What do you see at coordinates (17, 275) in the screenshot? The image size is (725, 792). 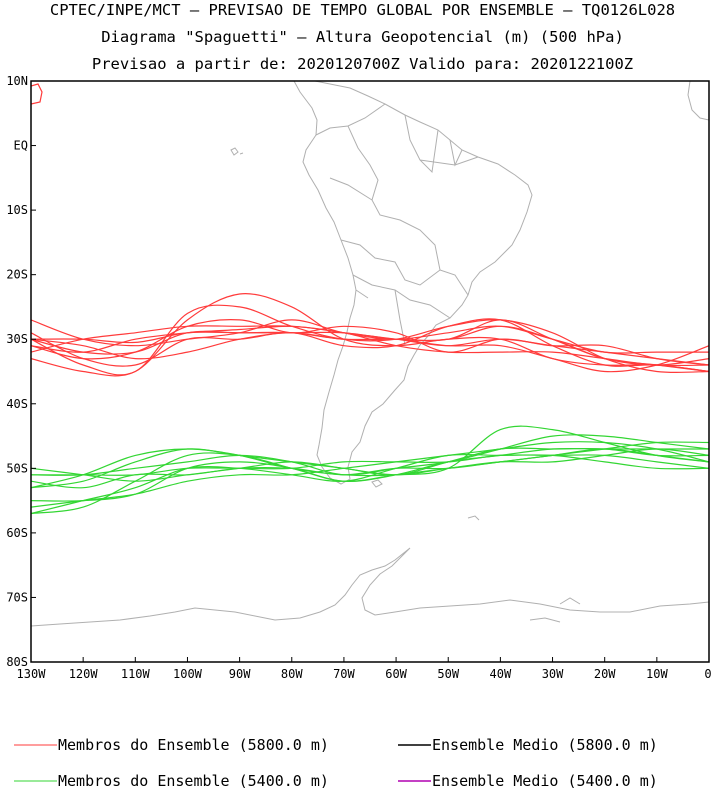 I see `lat-tick-label: 20S` at bounding box center [17, 275].